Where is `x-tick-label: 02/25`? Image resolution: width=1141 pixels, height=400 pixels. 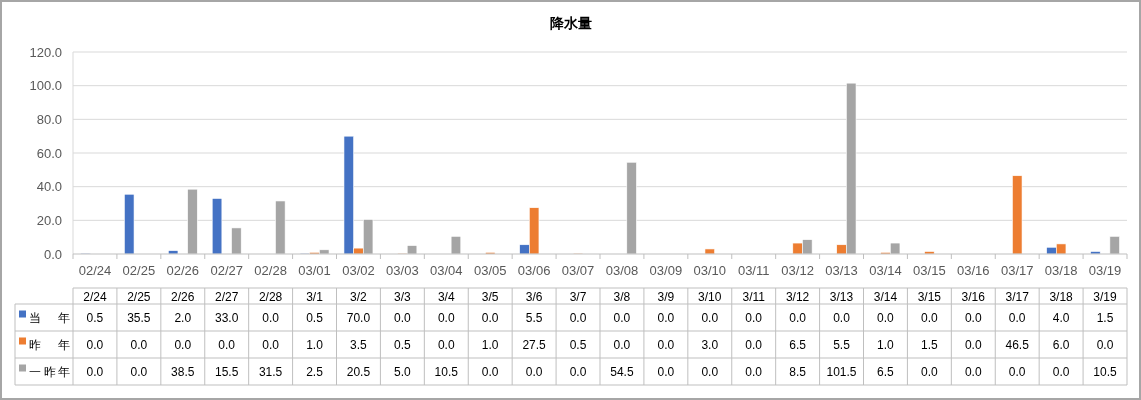 x-tick-label: 02/25 is located at coordinates (139, 270).